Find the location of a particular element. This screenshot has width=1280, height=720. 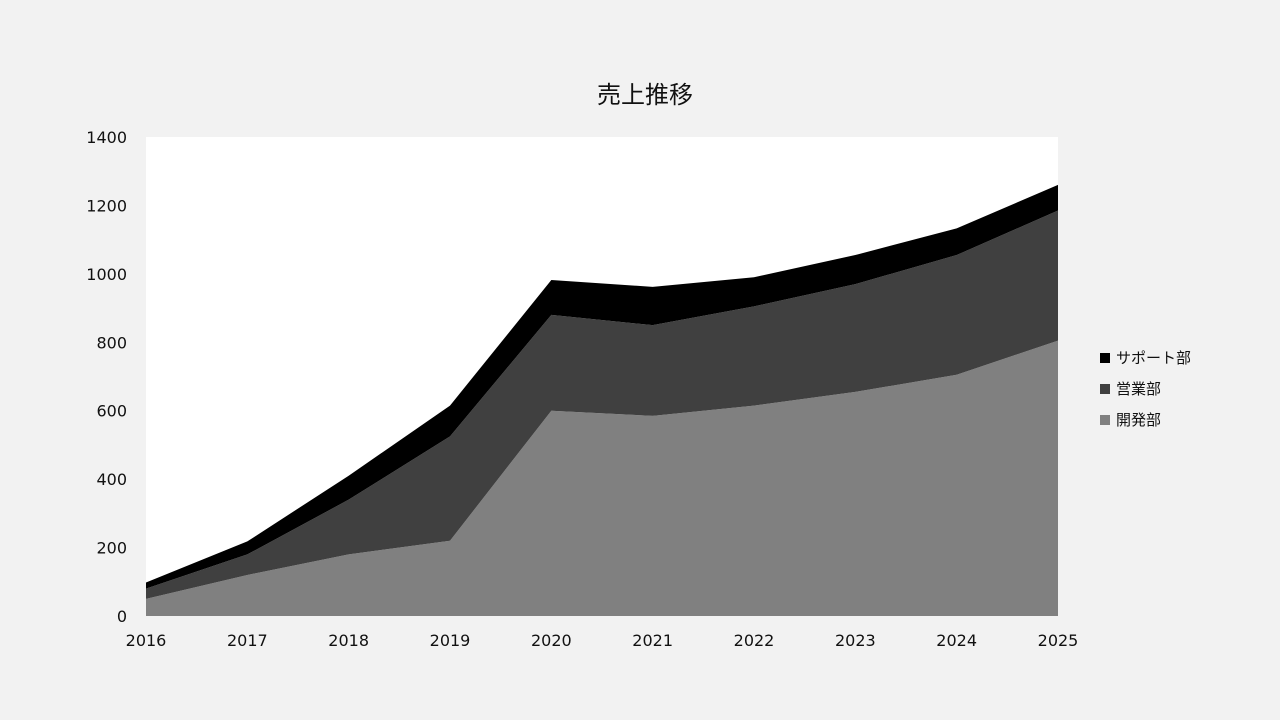

x-tick-label: 2025 is located at coordinates (1058, 640).